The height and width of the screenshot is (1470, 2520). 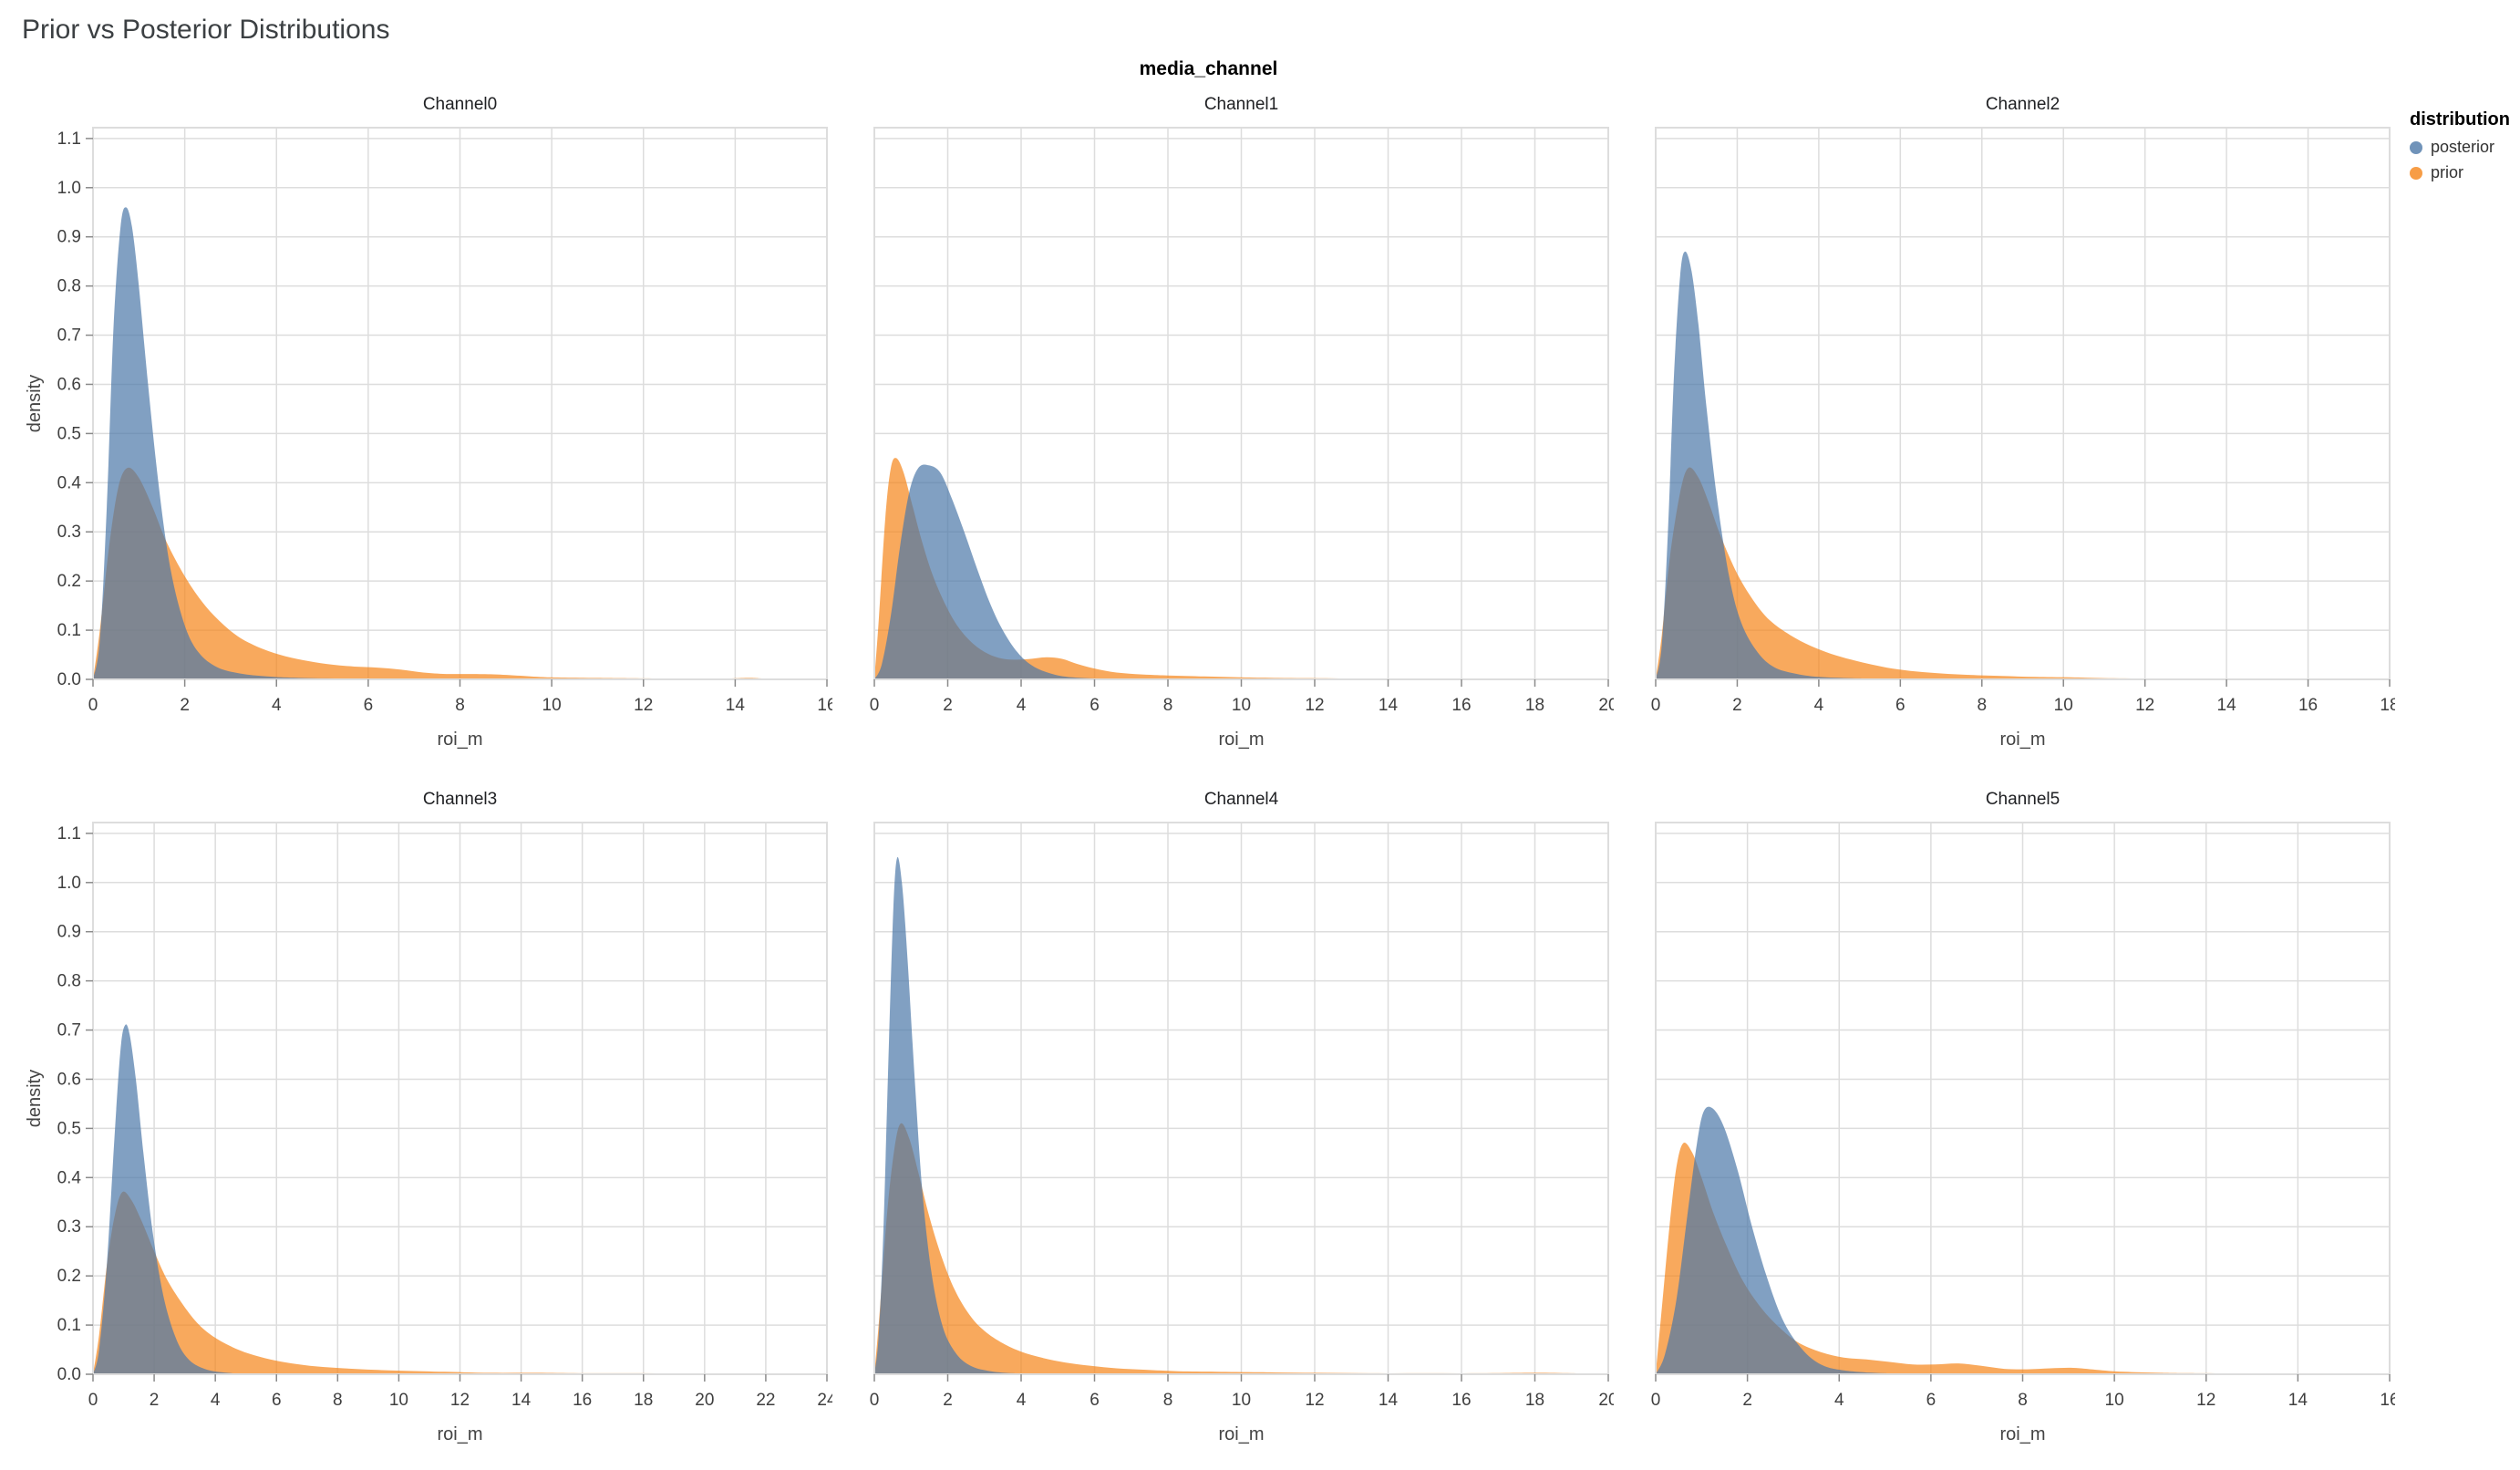 I want to click on svg-text: 0.5, so click(x=69, y=433).